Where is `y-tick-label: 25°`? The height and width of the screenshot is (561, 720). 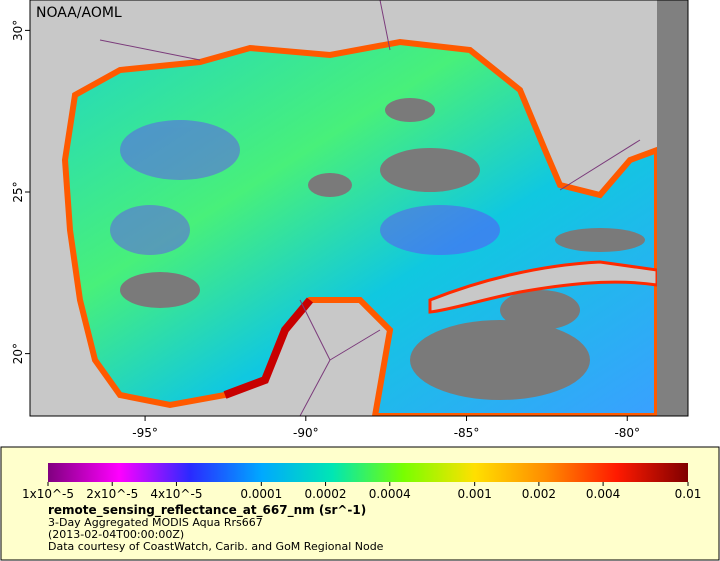 y-tick-label: 25° is located at coordinates (18, 191).